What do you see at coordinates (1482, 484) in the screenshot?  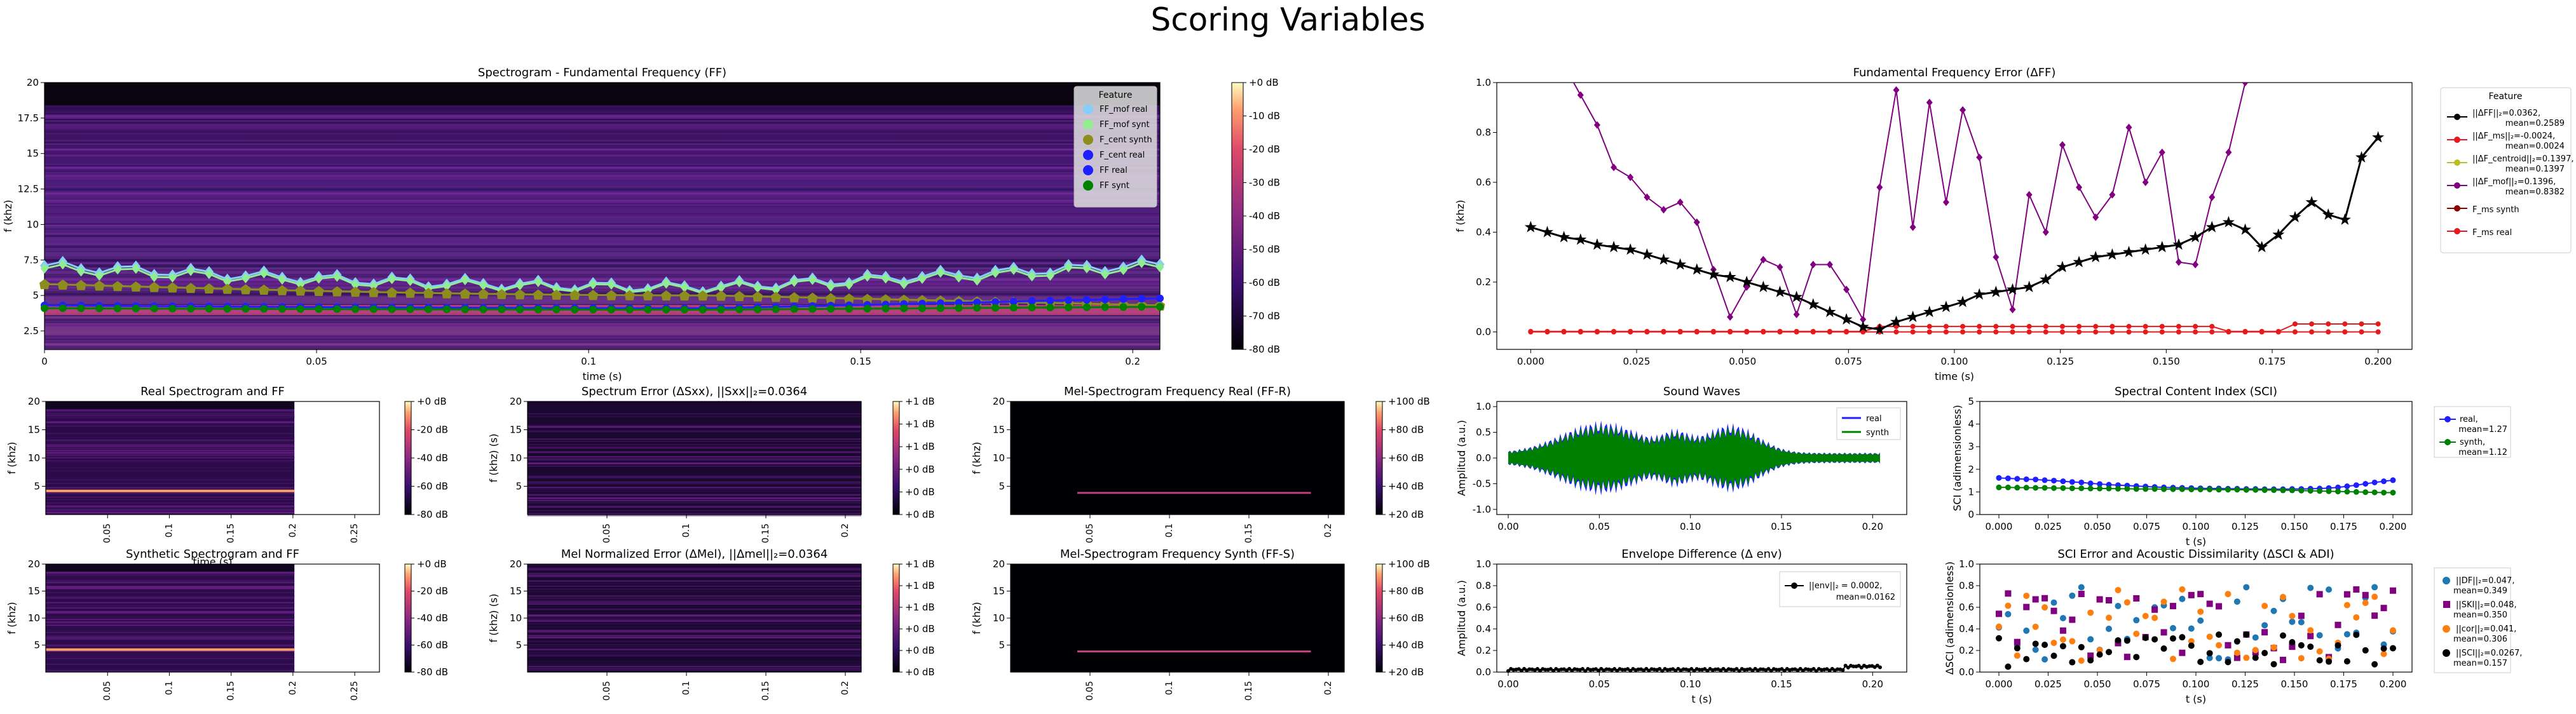 I see `y-tick-label: -0.5` at bounding box center [1482, 484].